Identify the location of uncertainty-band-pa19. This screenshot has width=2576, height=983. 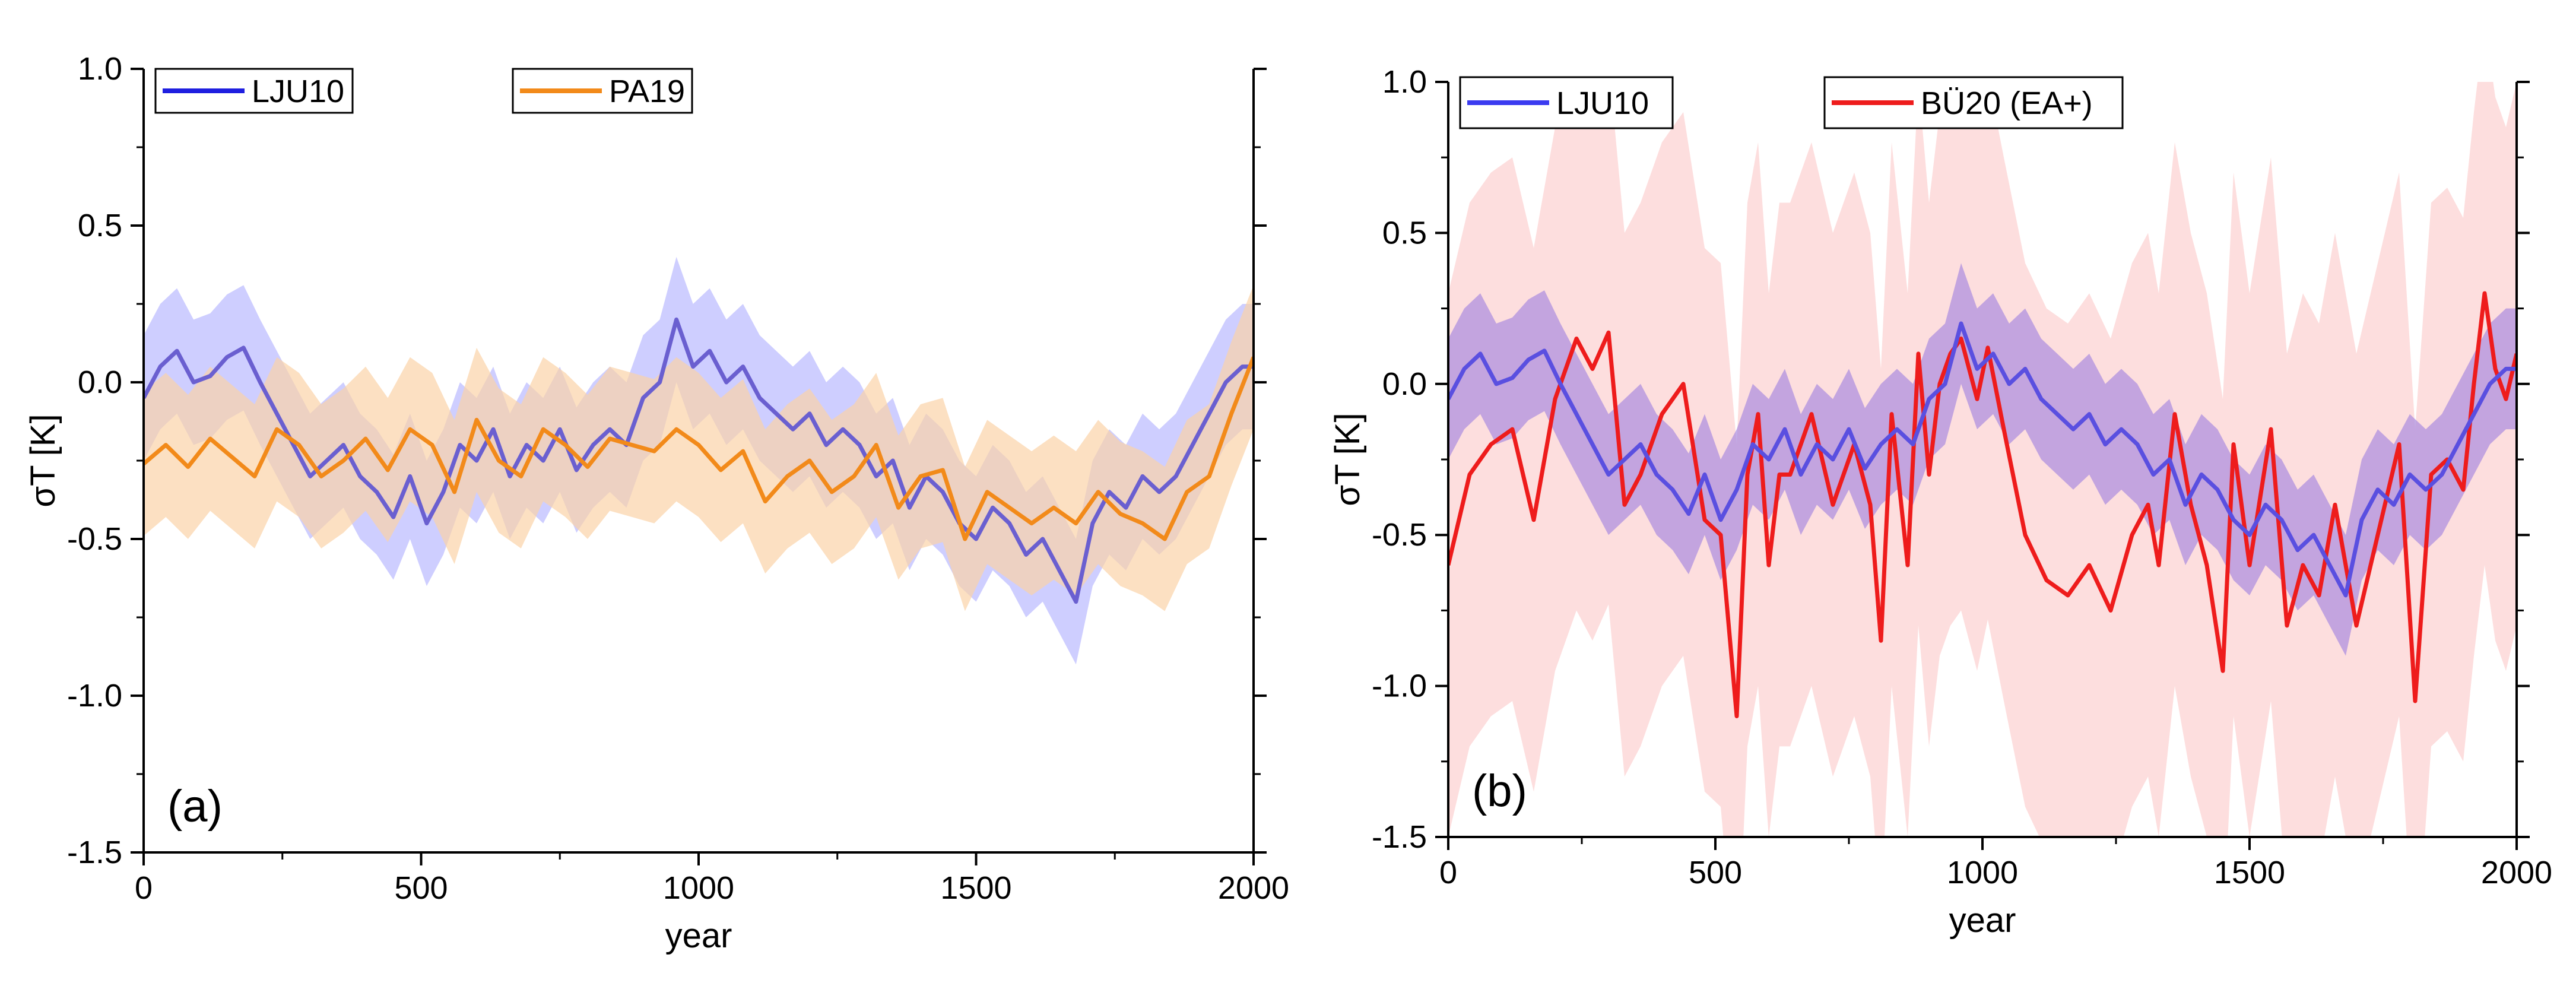
(699, 448).